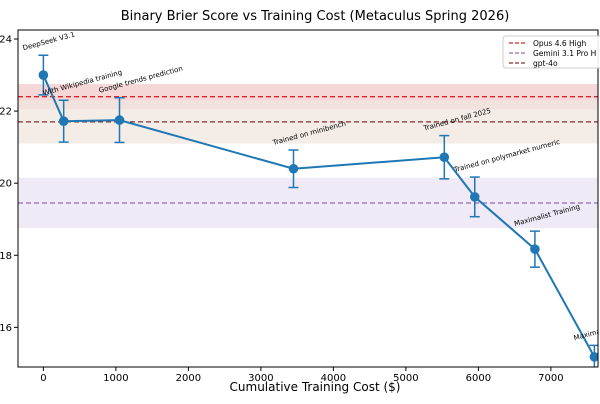 Image resolution: width=600 pixels, height=404 pixels. What do you see at coordinates (6, 328) in the screenshot?
I see `y-tick-label: 16` at bounding box center [6, 328].